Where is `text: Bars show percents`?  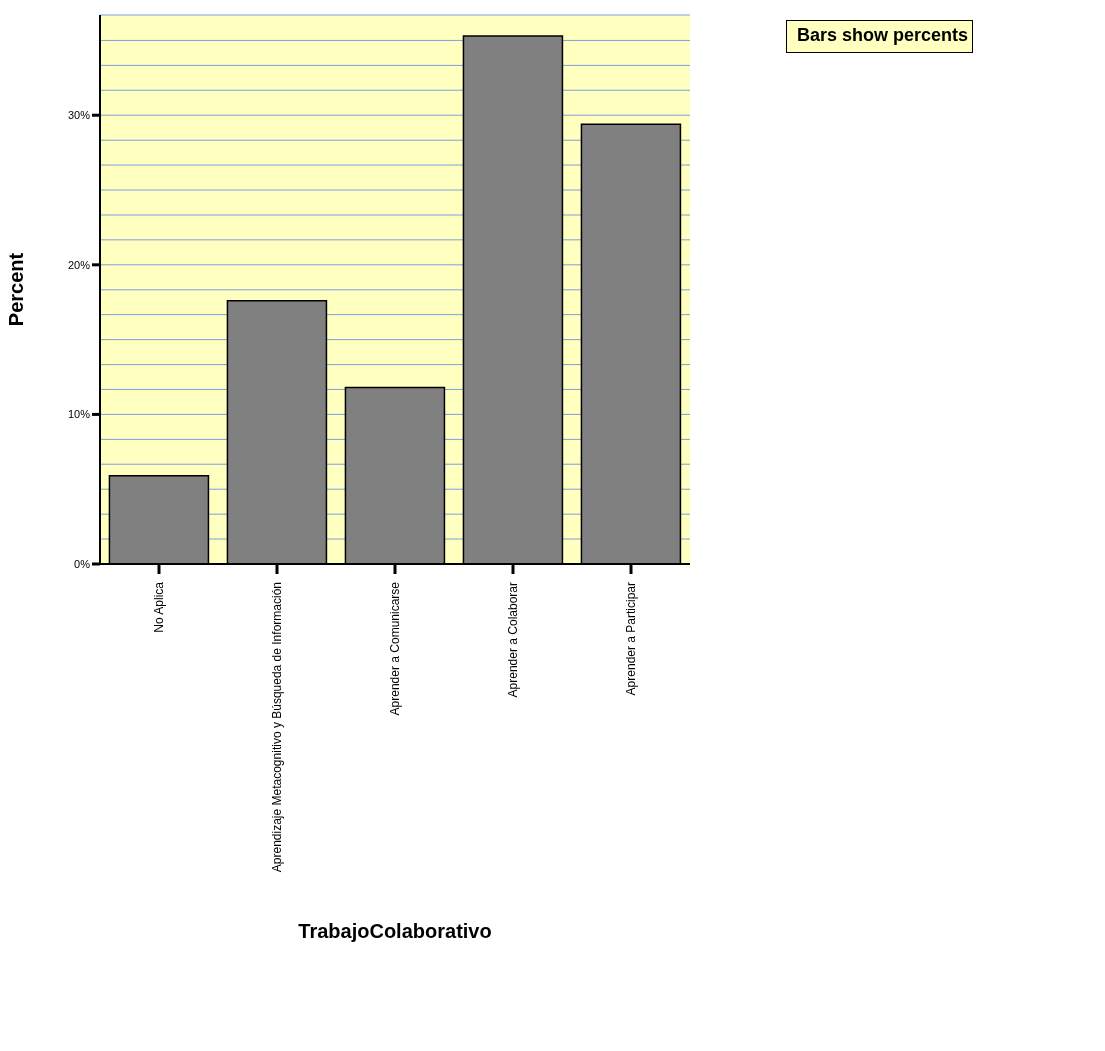
text: Bars show percents is located at coordinates (880, 36).